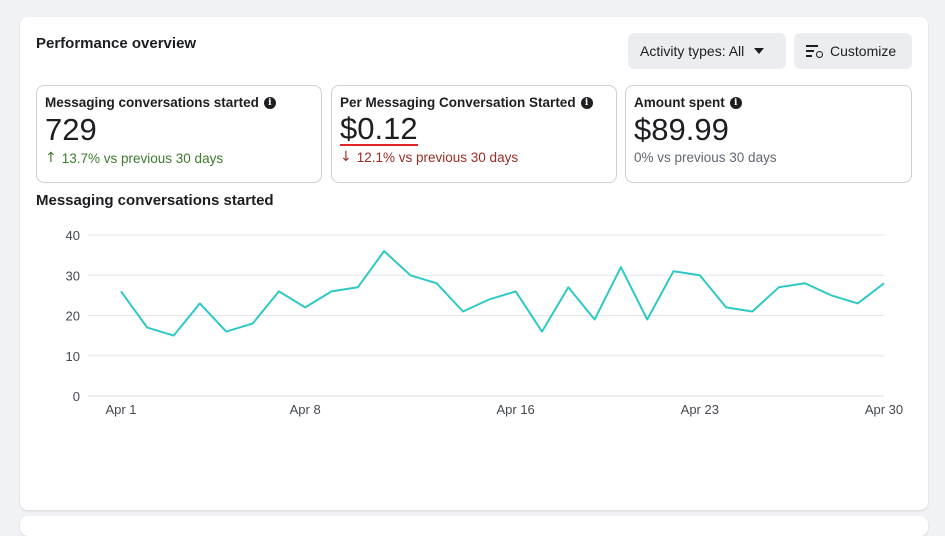  What do you see at coordinates (759, 51) in the screenshot?
I see `caret-down-icon` at bounding box center [759, 51].